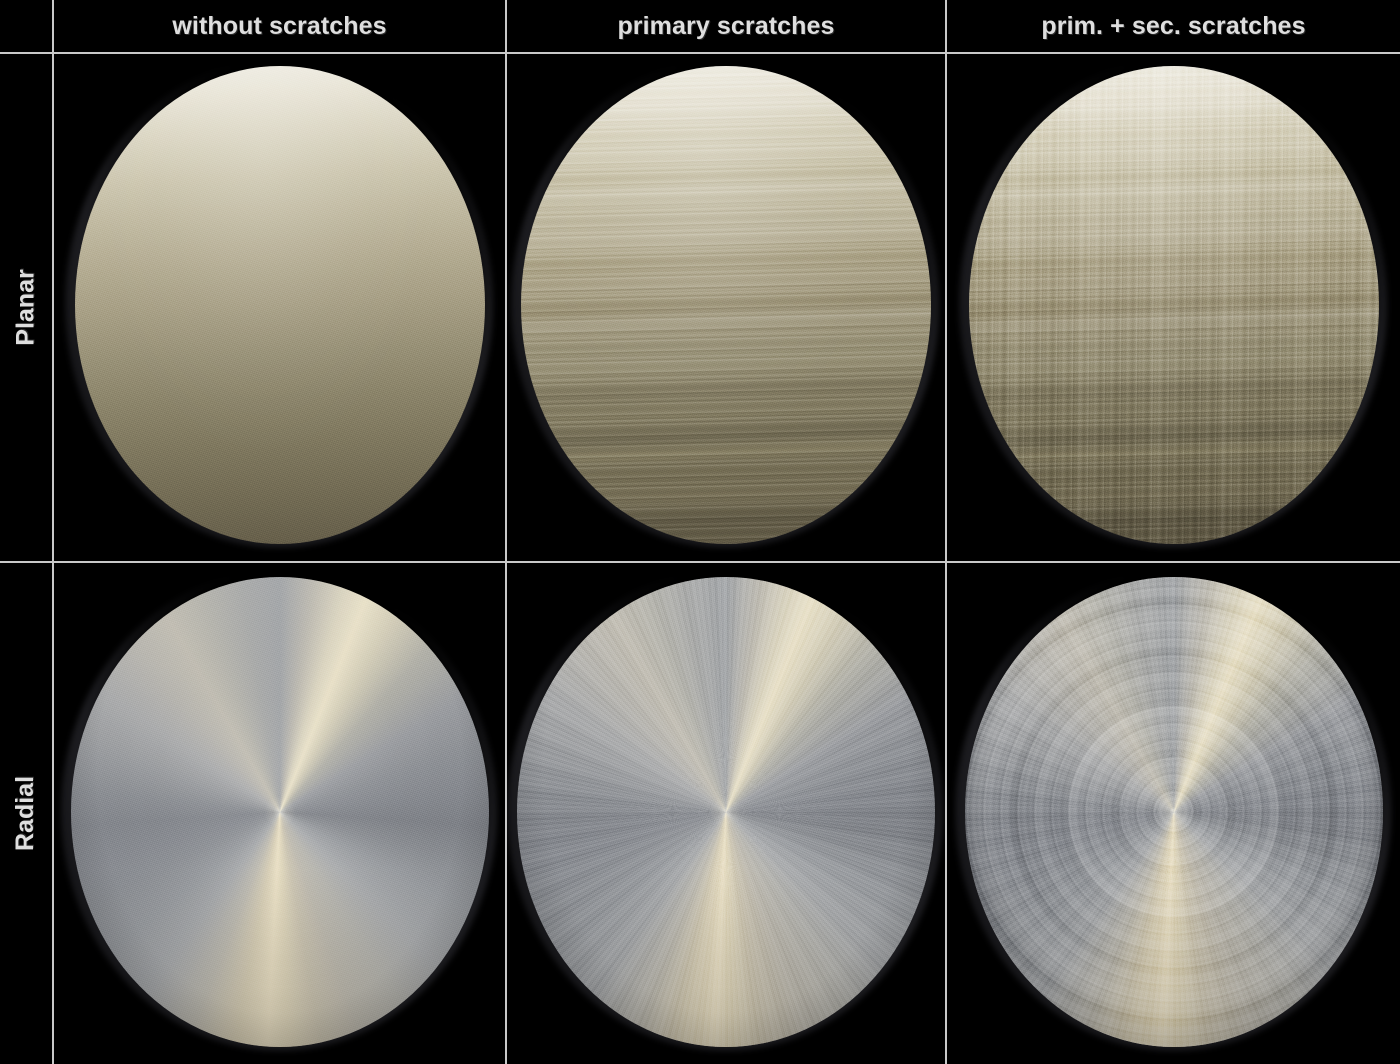  I want to click on disc-radial-prim-sec-scratches, so click(1172, 810).